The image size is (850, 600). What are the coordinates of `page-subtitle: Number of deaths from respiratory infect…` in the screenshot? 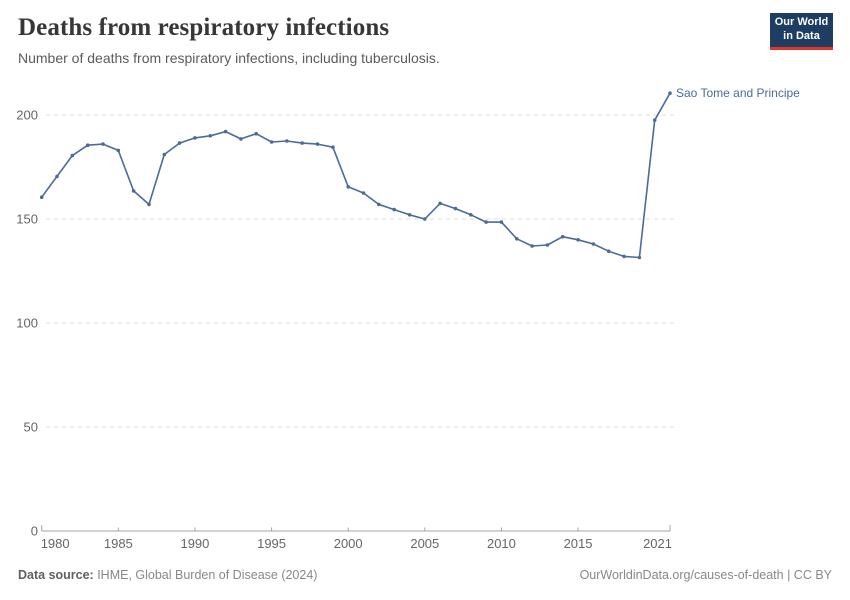 It's located at (229, 58).